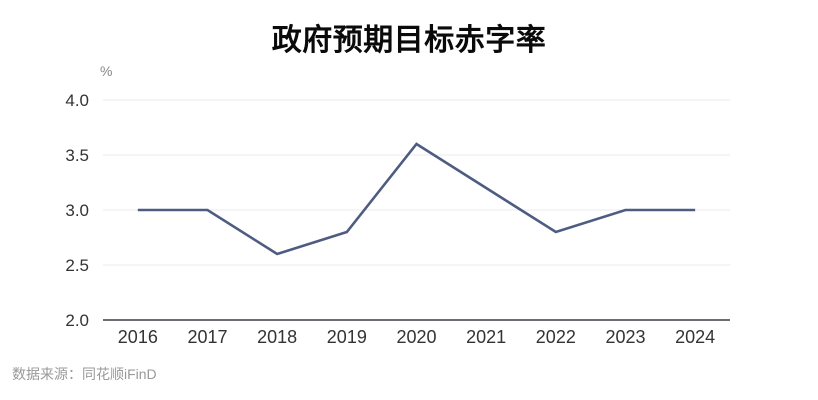  I want to click on y-tick-label: 2.5, so click(77, 265).